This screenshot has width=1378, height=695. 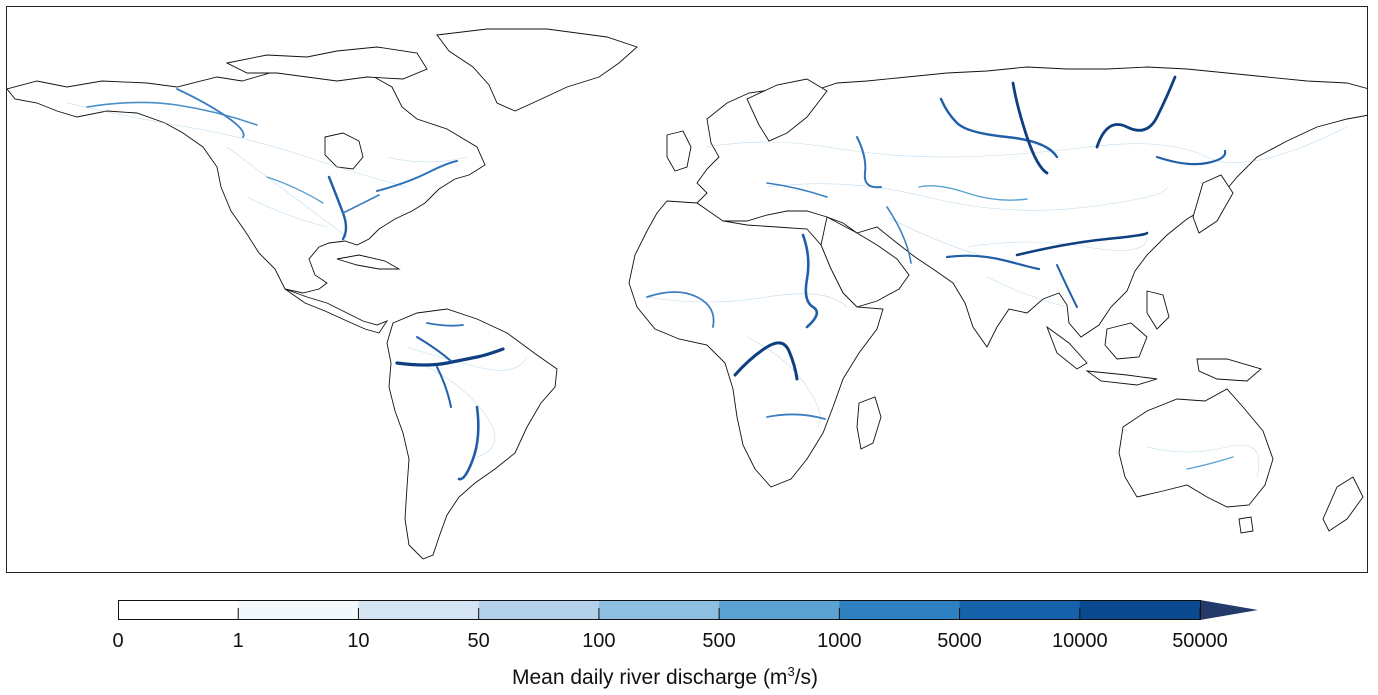 I want to click on cuba, so click(x=368, y=262).